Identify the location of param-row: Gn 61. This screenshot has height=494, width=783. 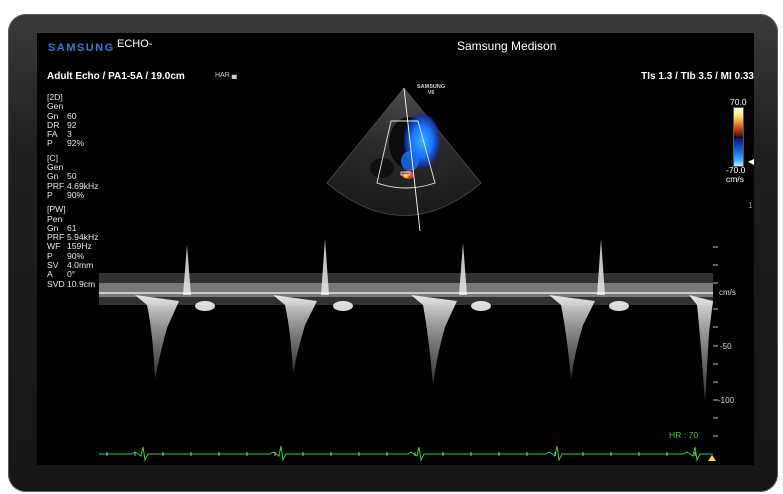
(73, 227).